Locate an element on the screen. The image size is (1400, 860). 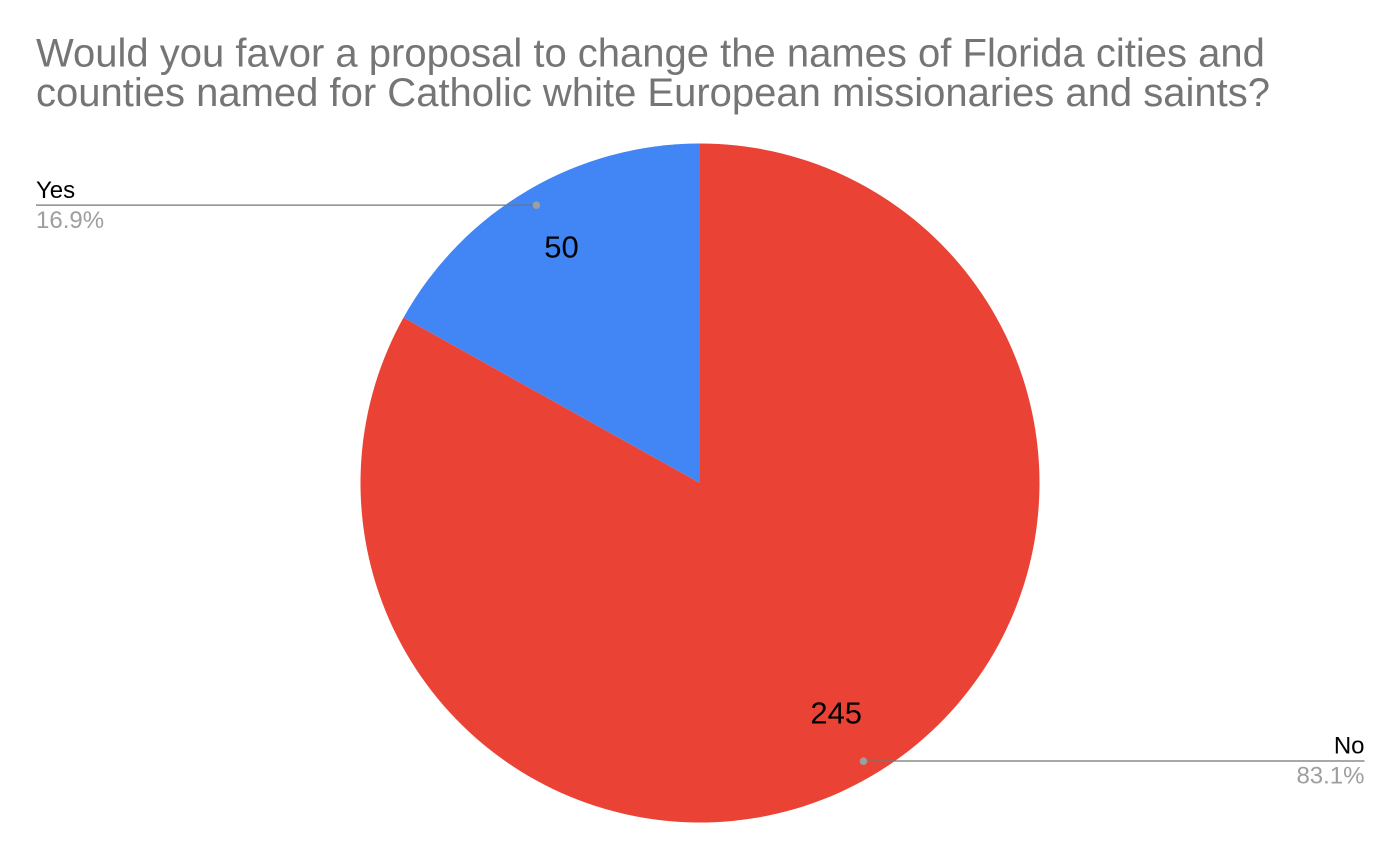
svg-text: 245 is located at coordinates (836, 713).